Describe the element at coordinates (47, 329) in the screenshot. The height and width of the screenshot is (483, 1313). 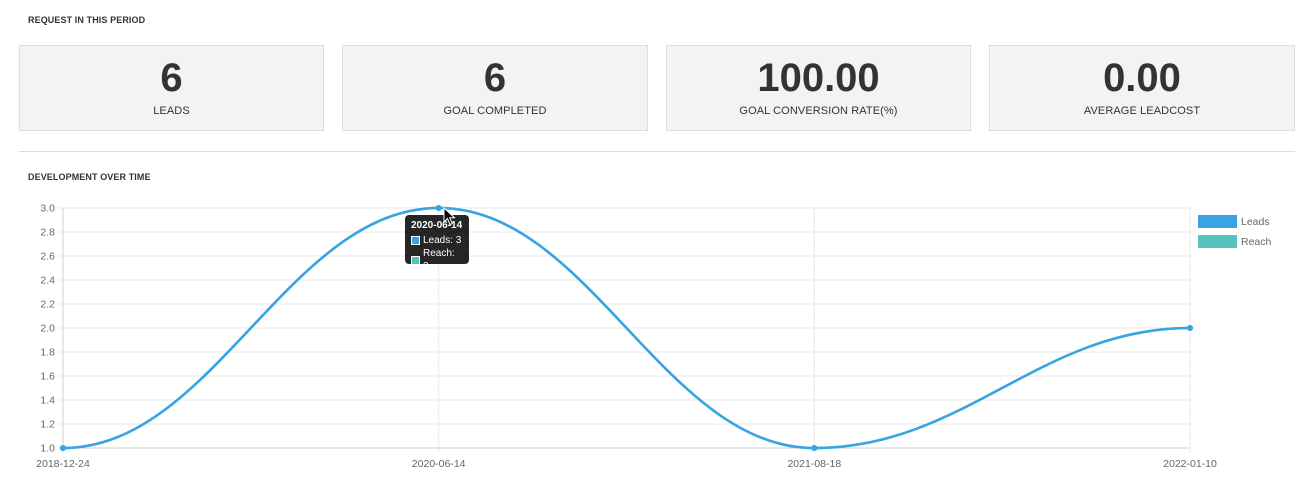
I see `y-tick-label: 2.0` at that location.